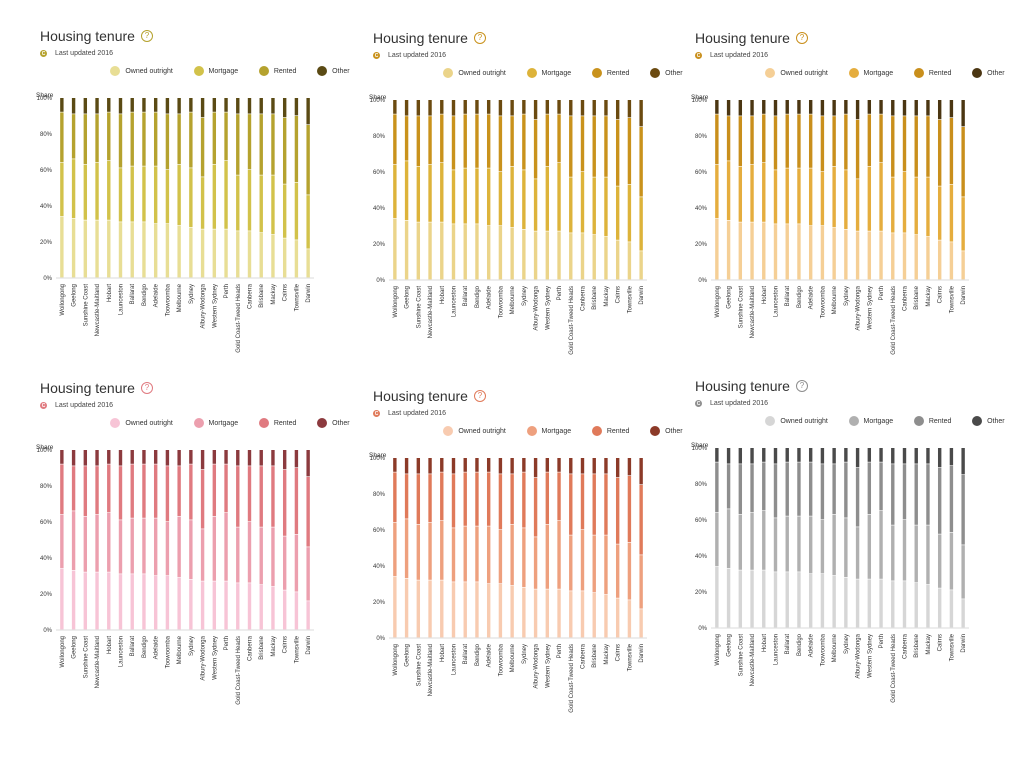  What do you see at coordinates (801, 386) in the screenshot?
I see `question-circle-icon: ?` at bounding box center [801, 386].